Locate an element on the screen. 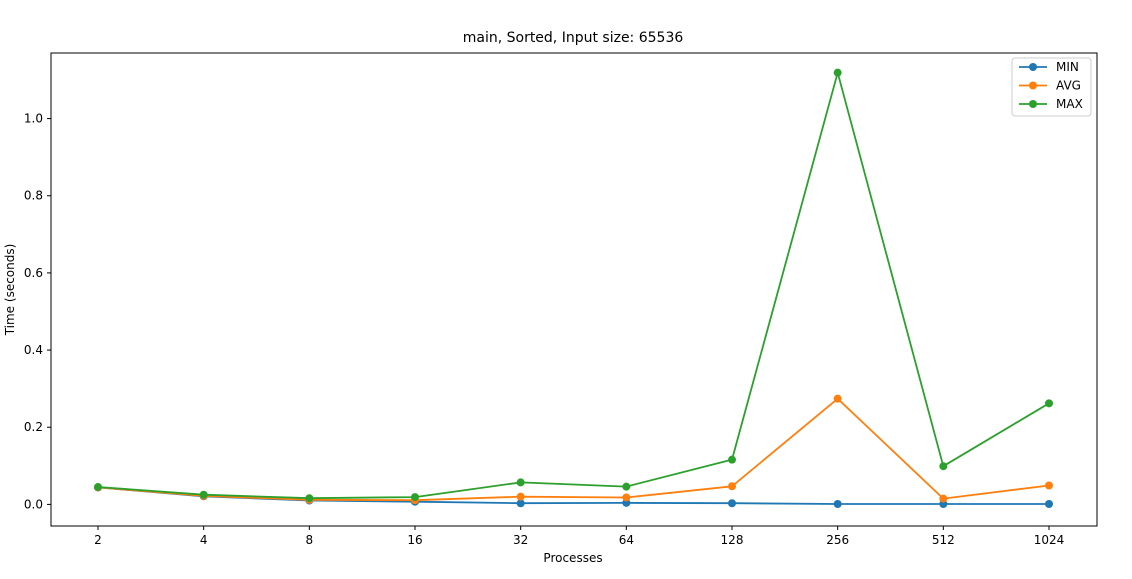 This screenshot has width=1132, height=579. x-axis-label: Processes is located at coordinates (572, 558).